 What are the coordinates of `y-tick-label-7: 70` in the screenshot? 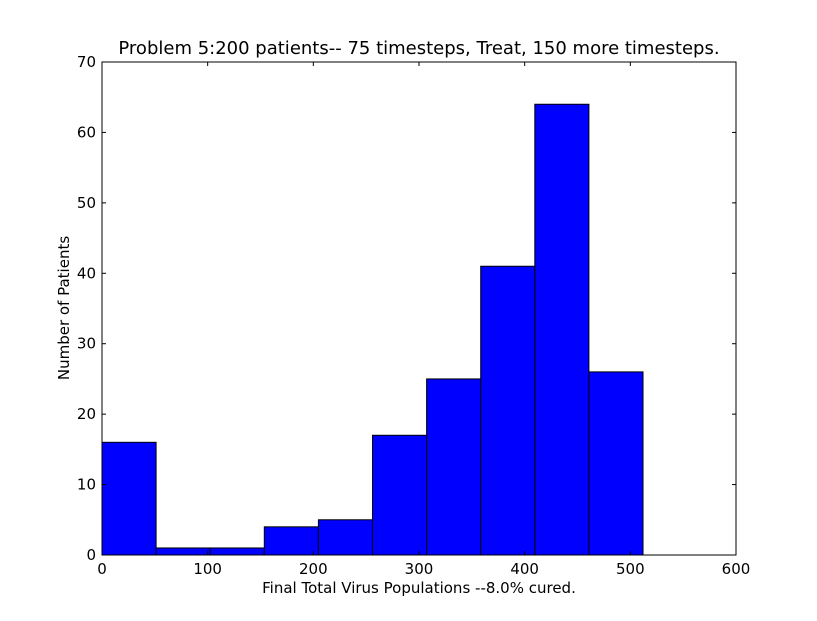 It's located at (86, 62).